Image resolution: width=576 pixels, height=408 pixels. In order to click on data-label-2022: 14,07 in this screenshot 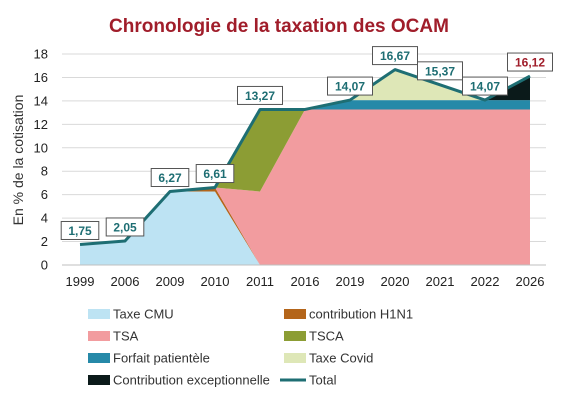, I will do `click(485, 86)`.